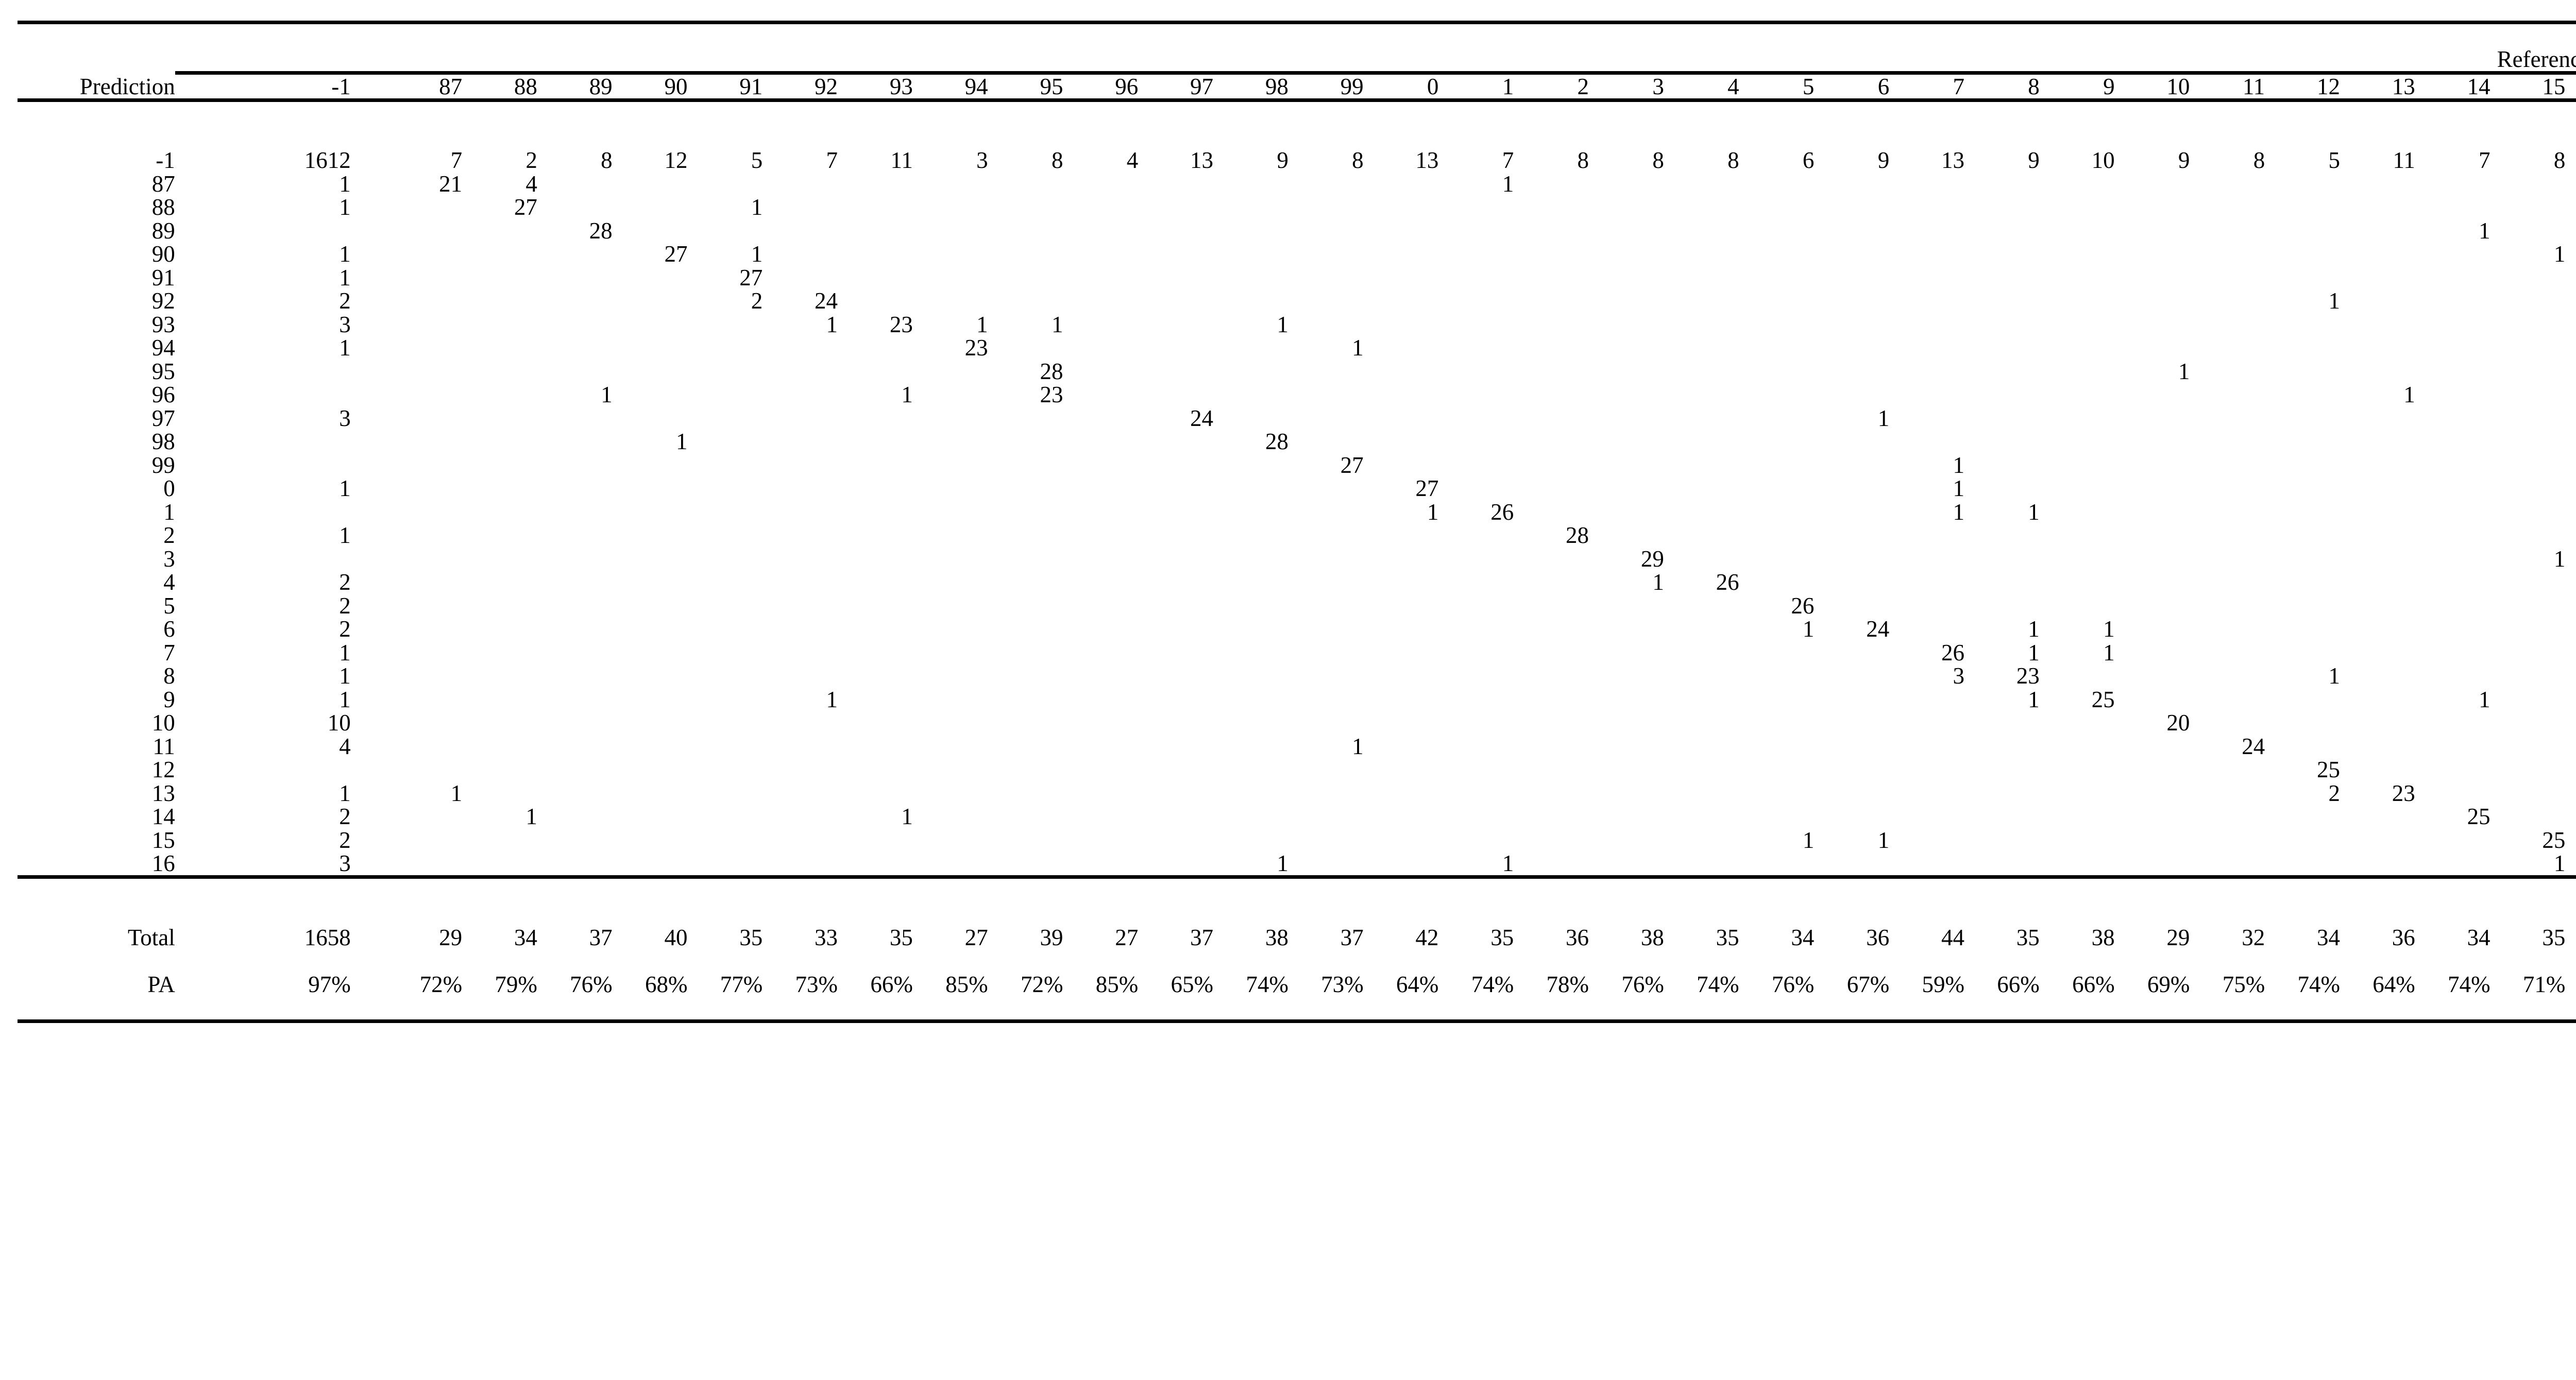 The height and width of the screenshot is (1380, 2576). What do you see at coordinates (1652, 559) in the screenshot?
I see `matrix-cell: 29` at bounding box center [1652, 559].